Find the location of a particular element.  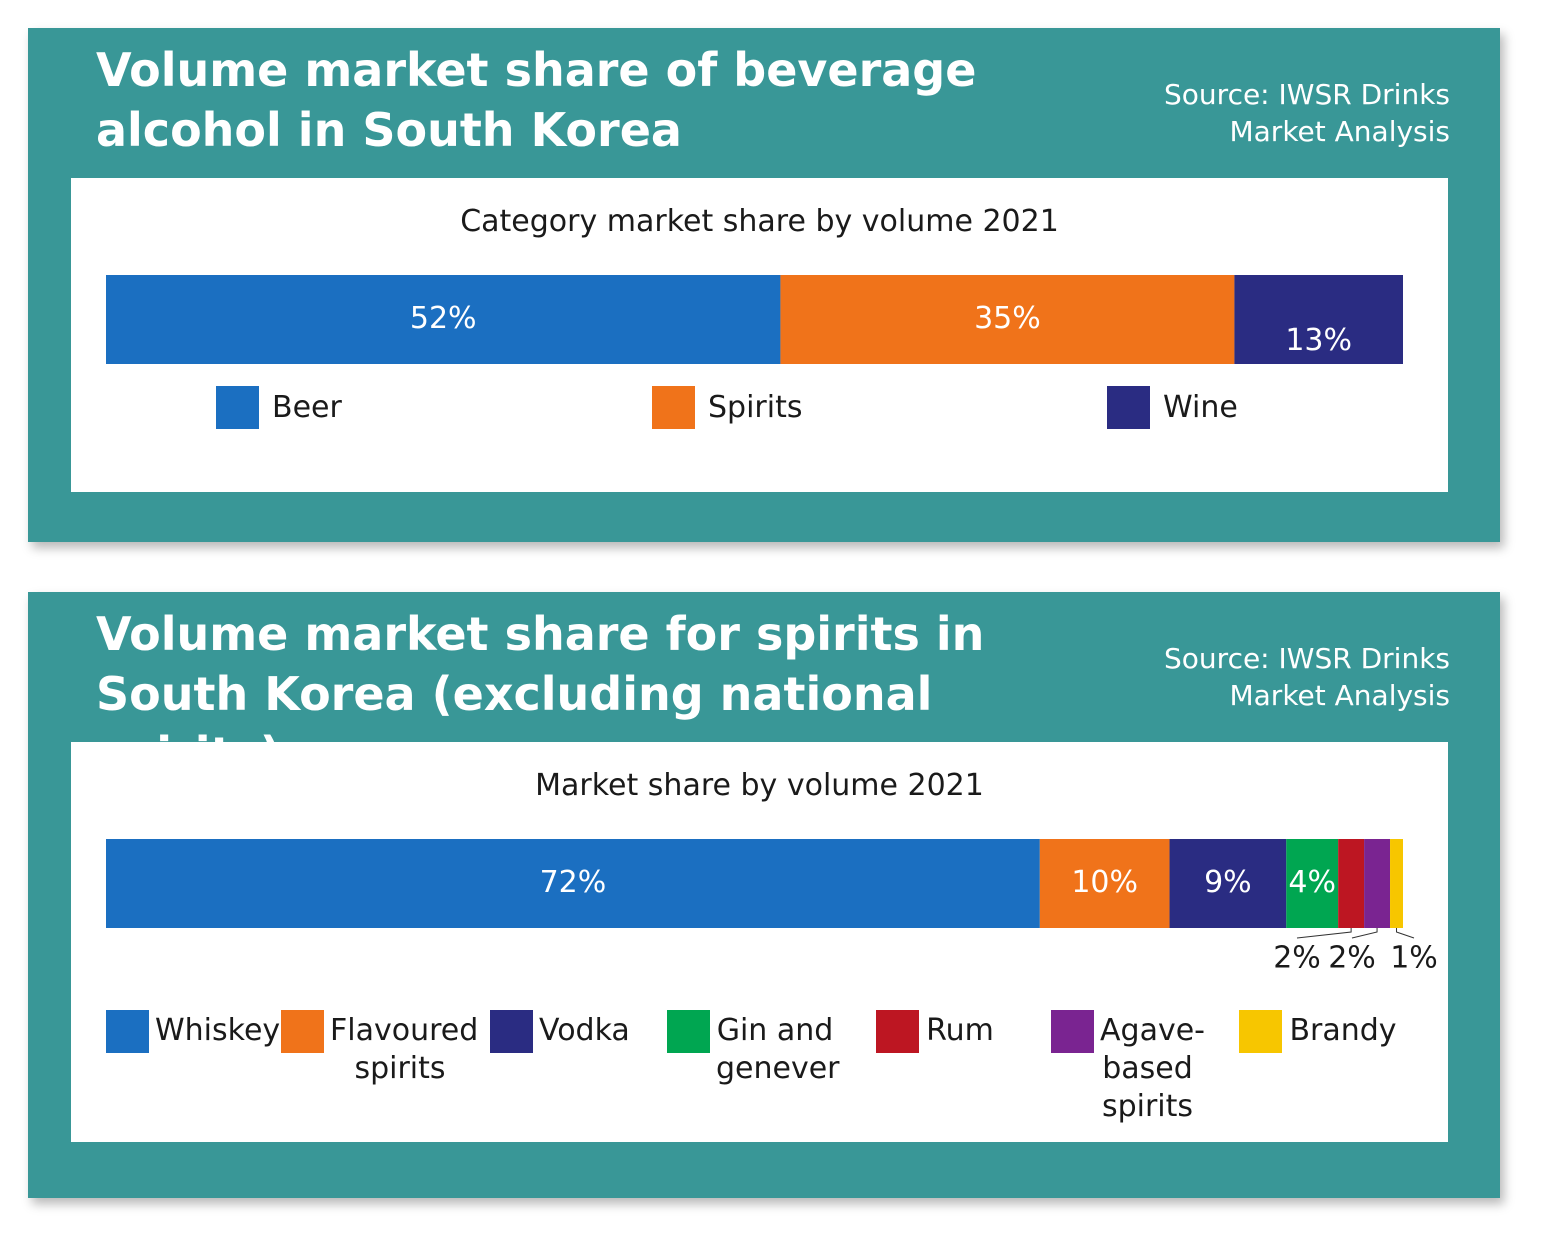

data-label-vodka: 9% is located at coordinates (1228, 882).